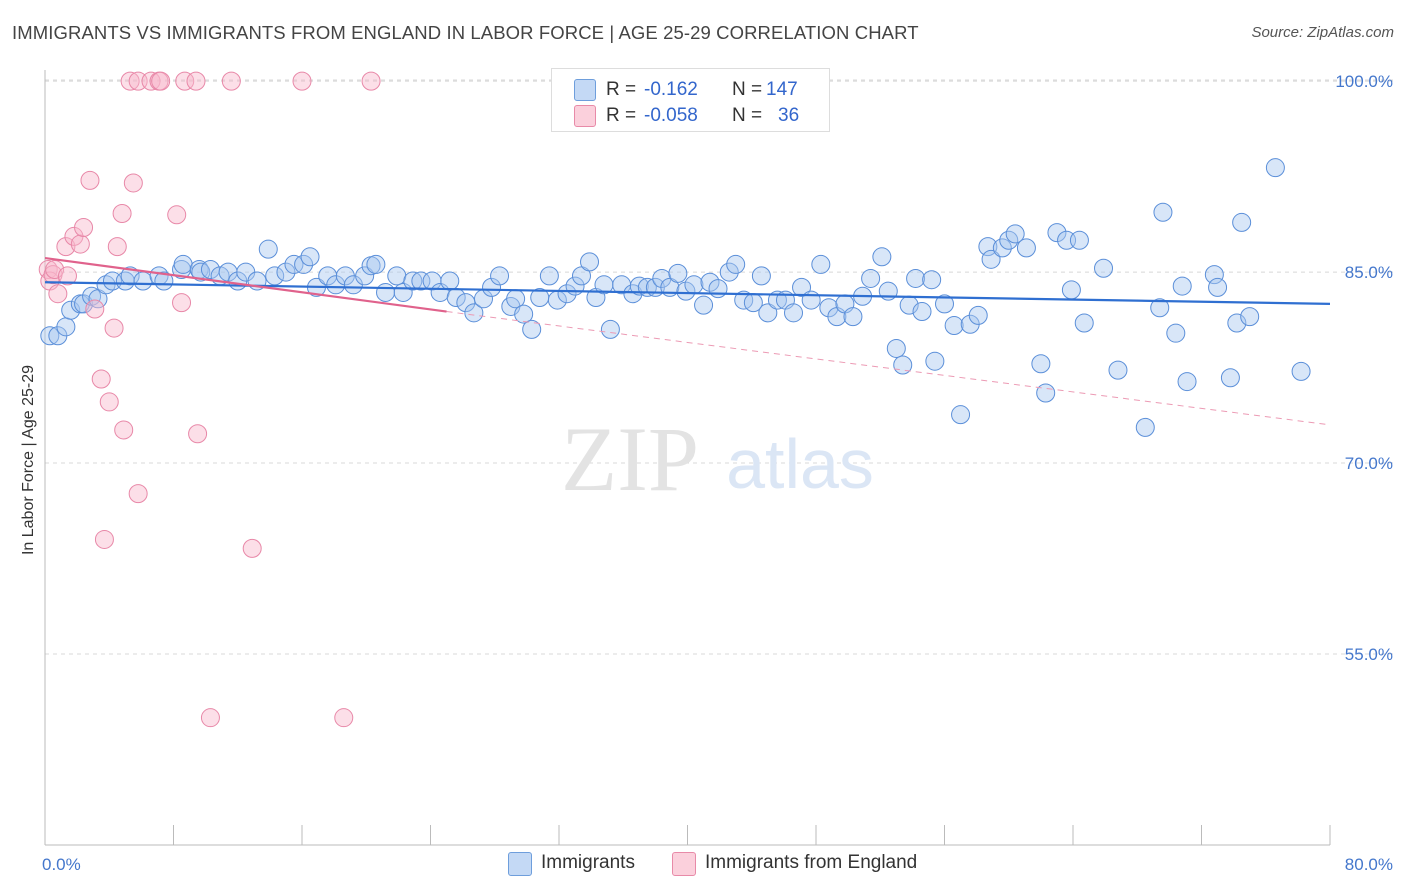 This screenshot has width=1406, height=892. What do you see at coordinates (1364, 368) in the screenshot?
I see `y-tick-labels: 55.0% 70.0% 85.0% 100.0%` at bounding box center [1364, 368].